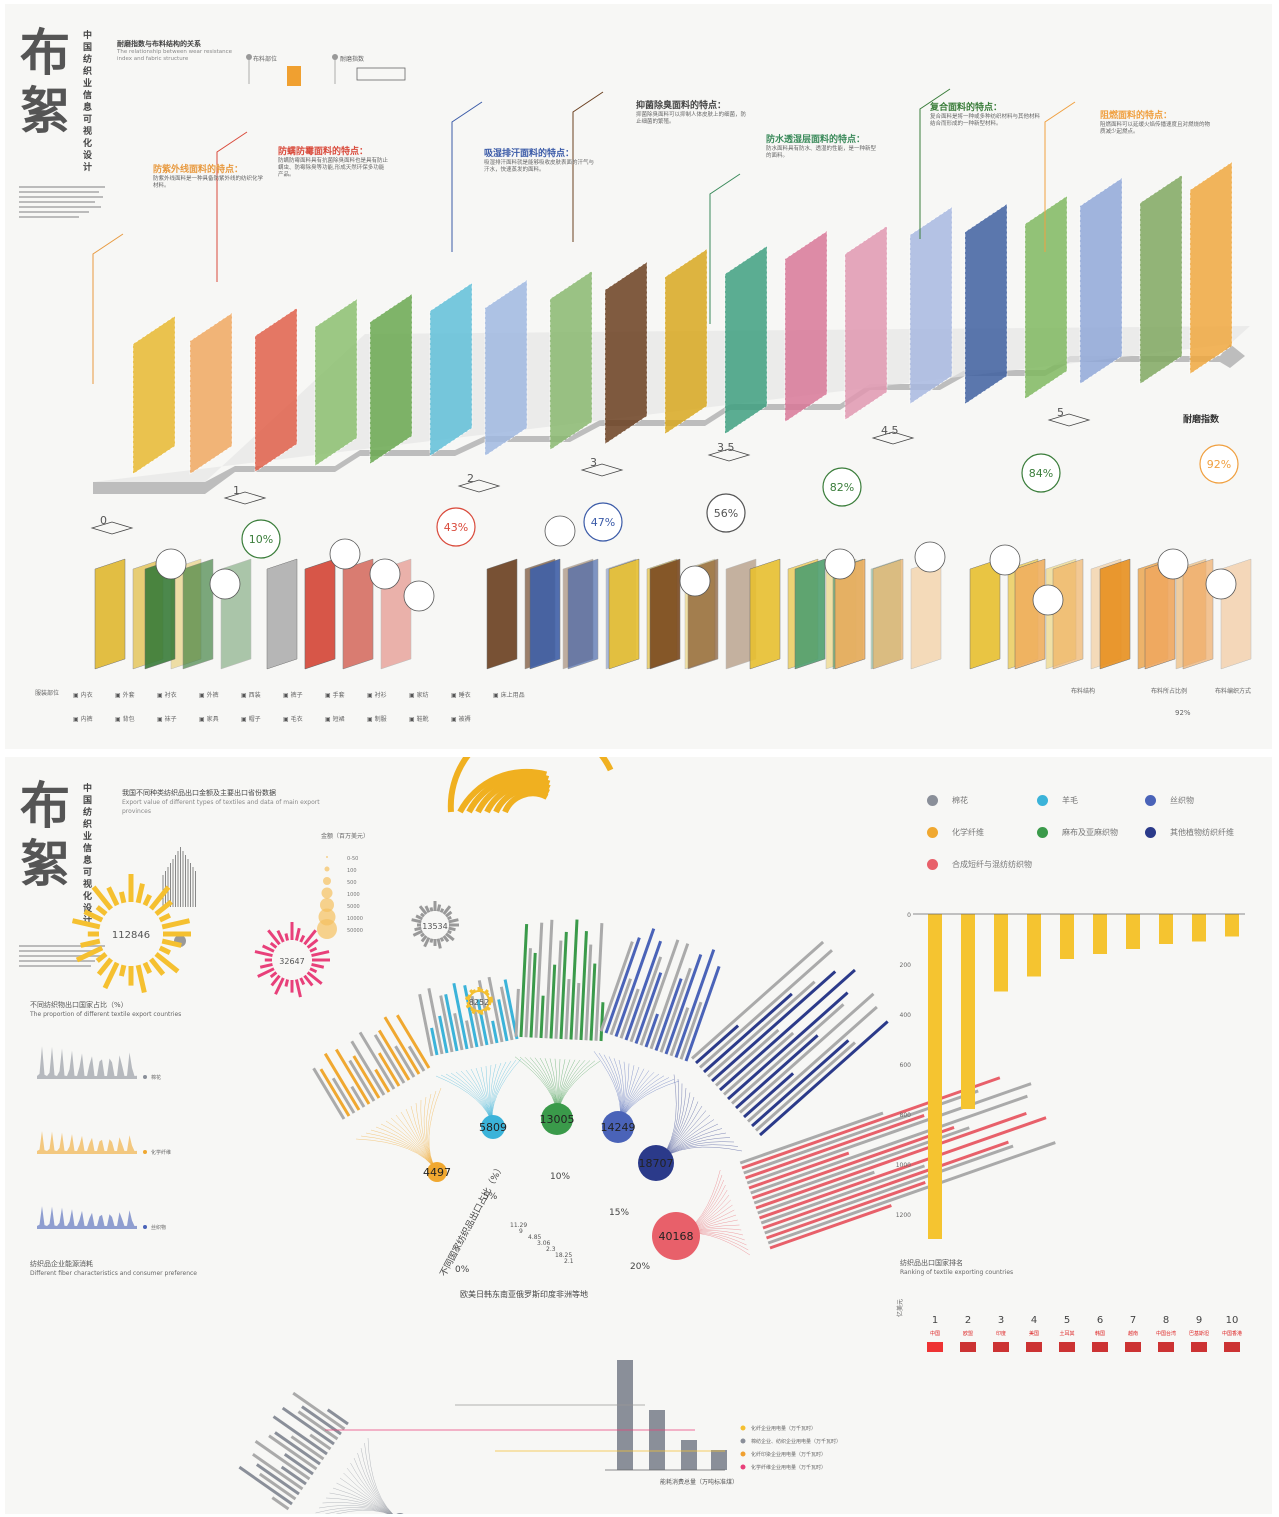 The image size is (1279, 1517). What do you see at coordinates (254, 719) in the screenshot?
I see `clothing-label: 帽子` at bounding box center [254, 719].